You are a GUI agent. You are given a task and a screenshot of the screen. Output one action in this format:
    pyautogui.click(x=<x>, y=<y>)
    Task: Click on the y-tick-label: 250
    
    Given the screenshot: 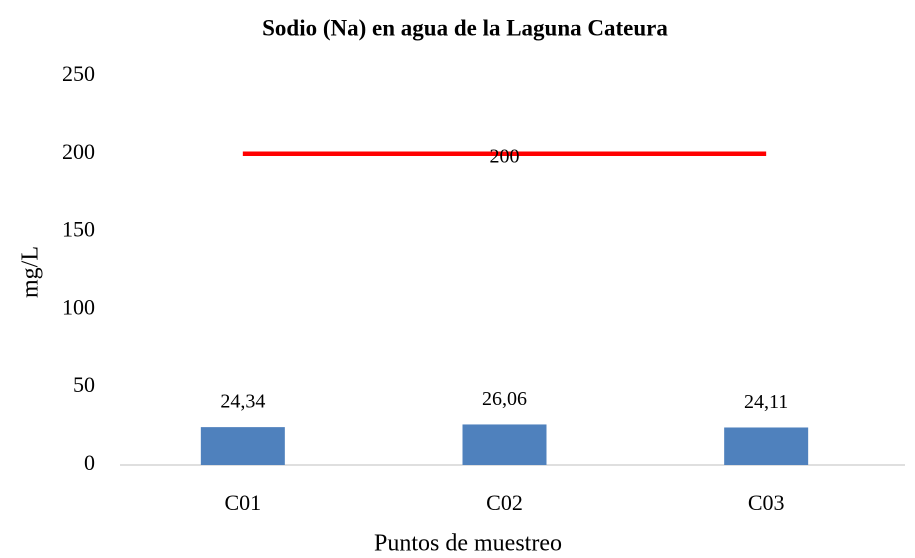 What is the action you would take?
    pyautogui.click(x=78, y=73)
    